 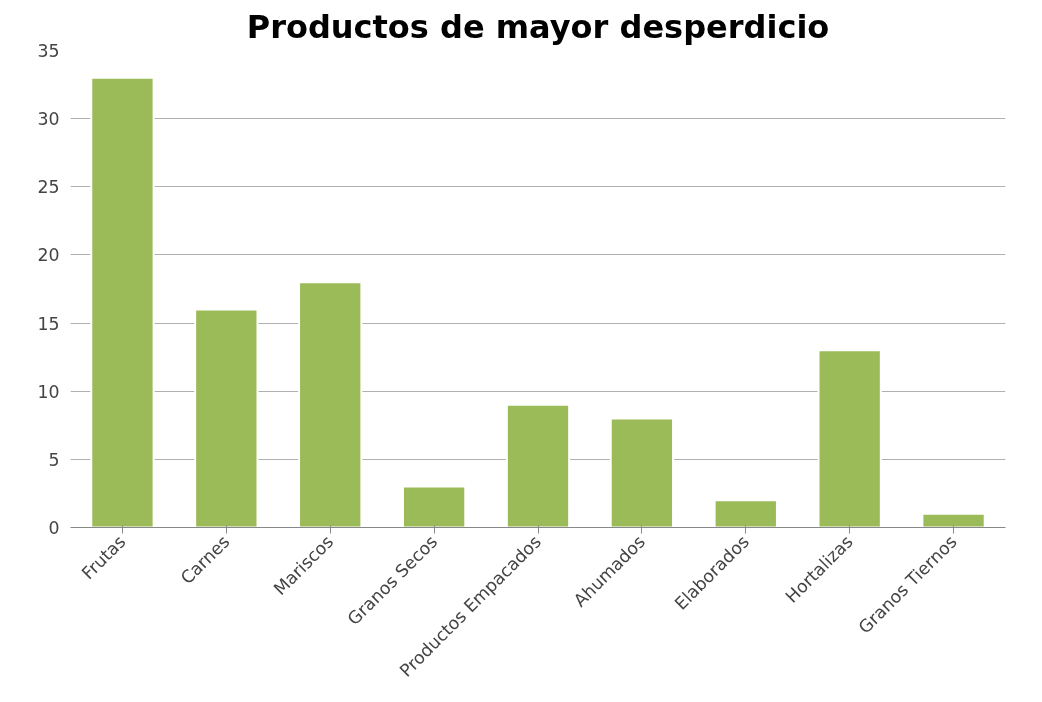 What do you see at coordinates (538, 26) in the screenshot?
I see `chart-title: Productos de mayor desperdicio` at bounding box center [538, 26].